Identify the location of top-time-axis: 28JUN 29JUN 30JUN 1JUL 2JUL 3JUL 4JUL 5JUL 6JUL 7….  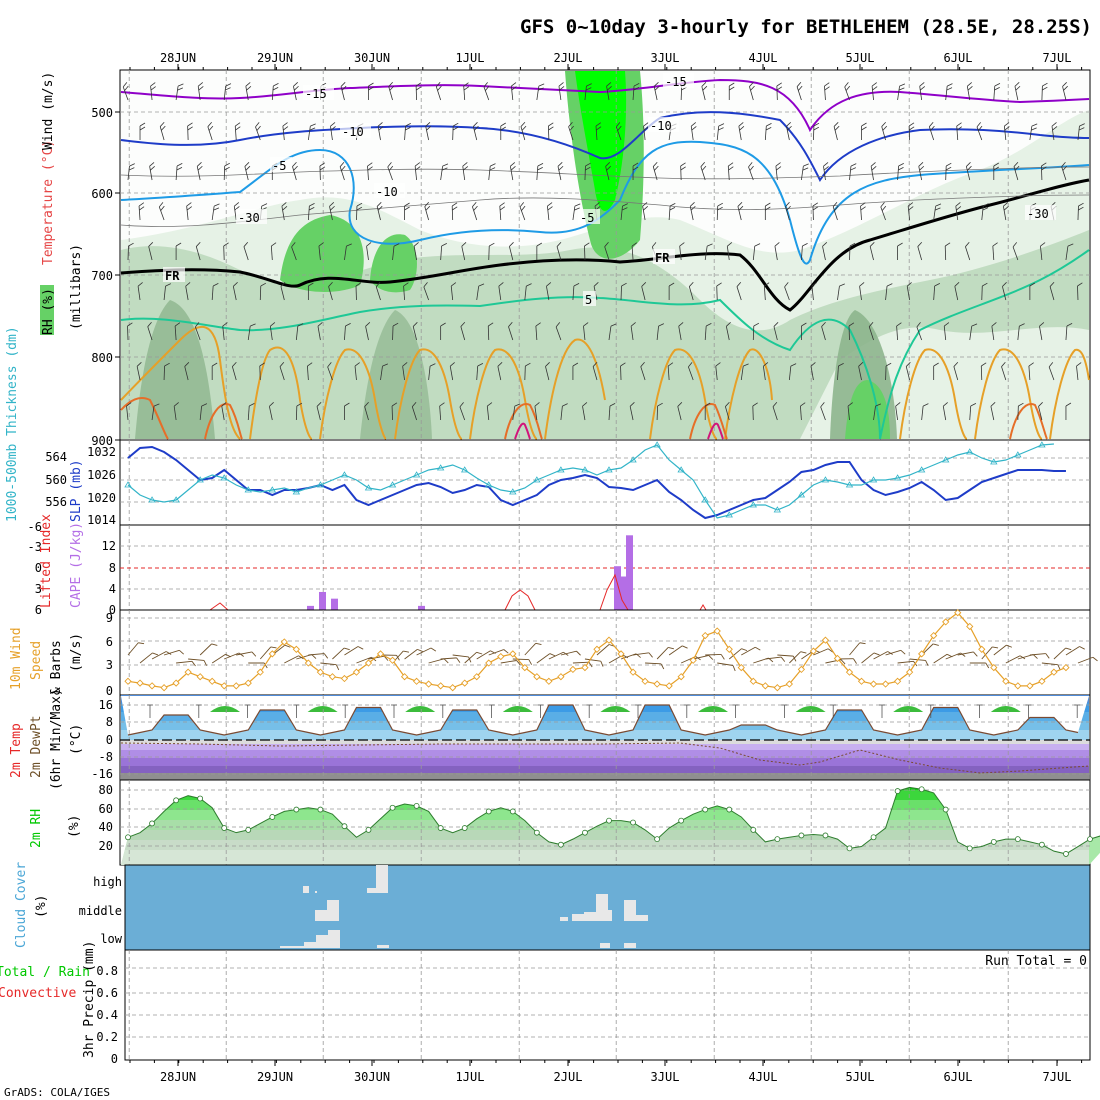
(606, 60).